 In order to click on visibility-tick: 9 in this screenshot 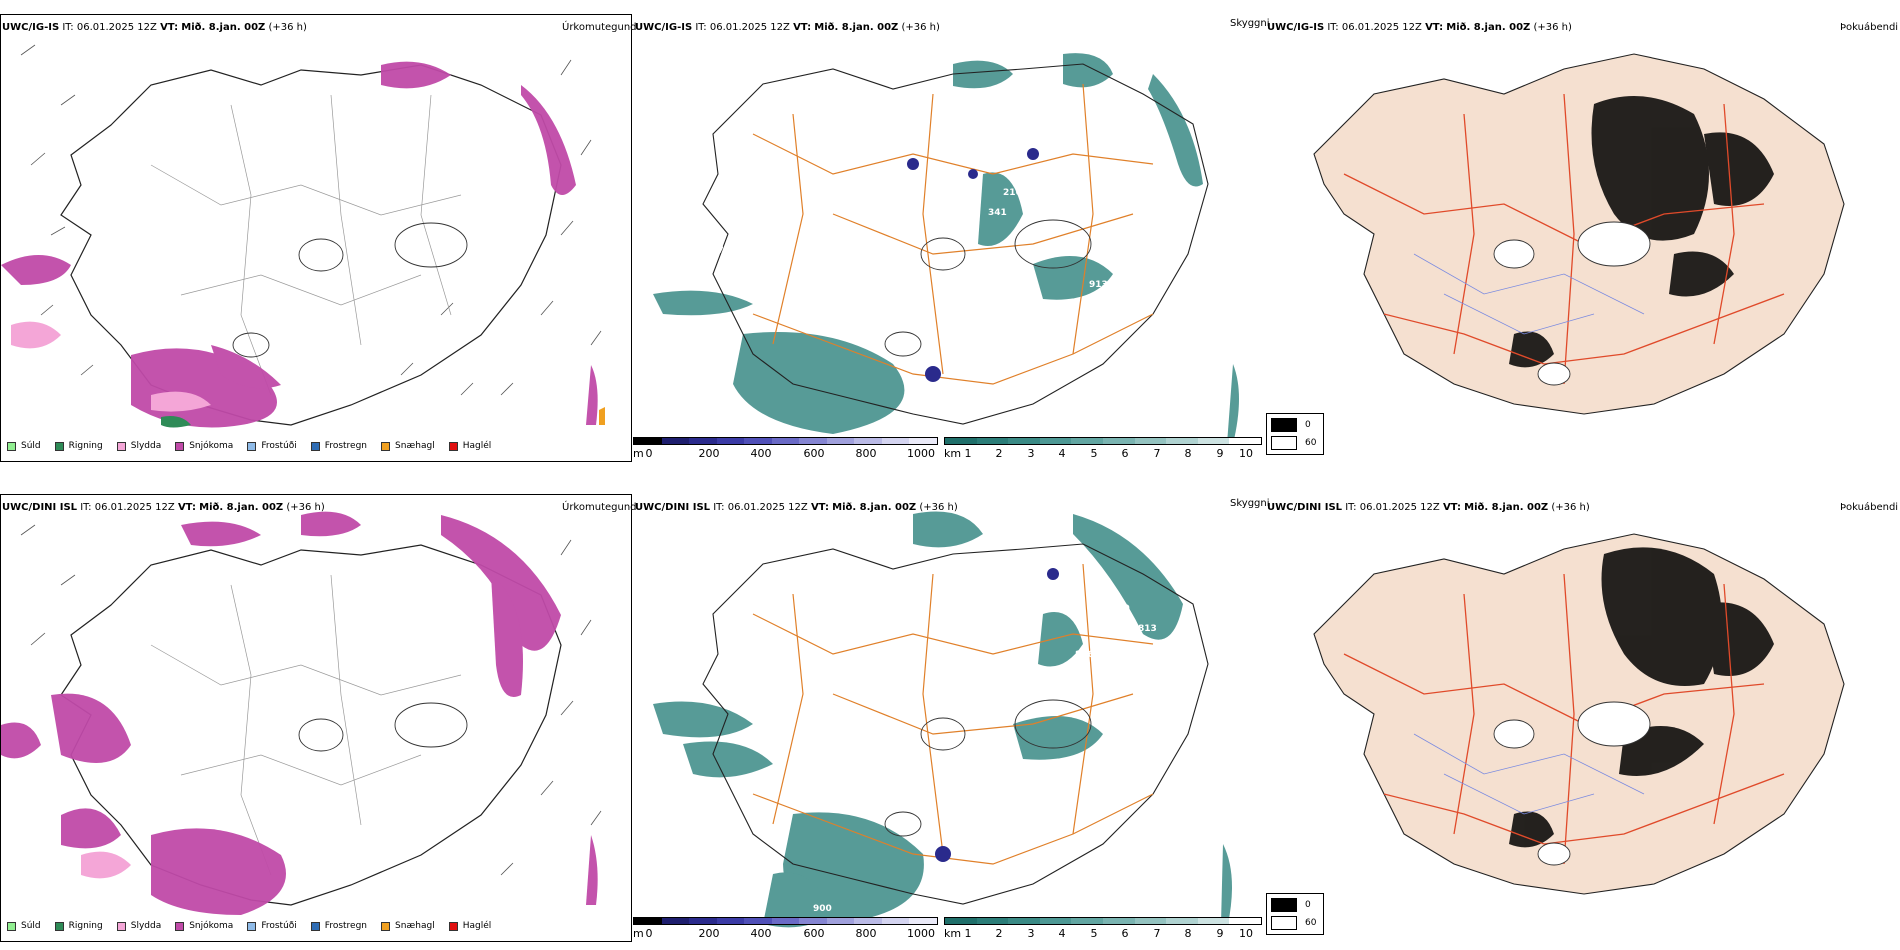, I will do `click(1220, 933)`.